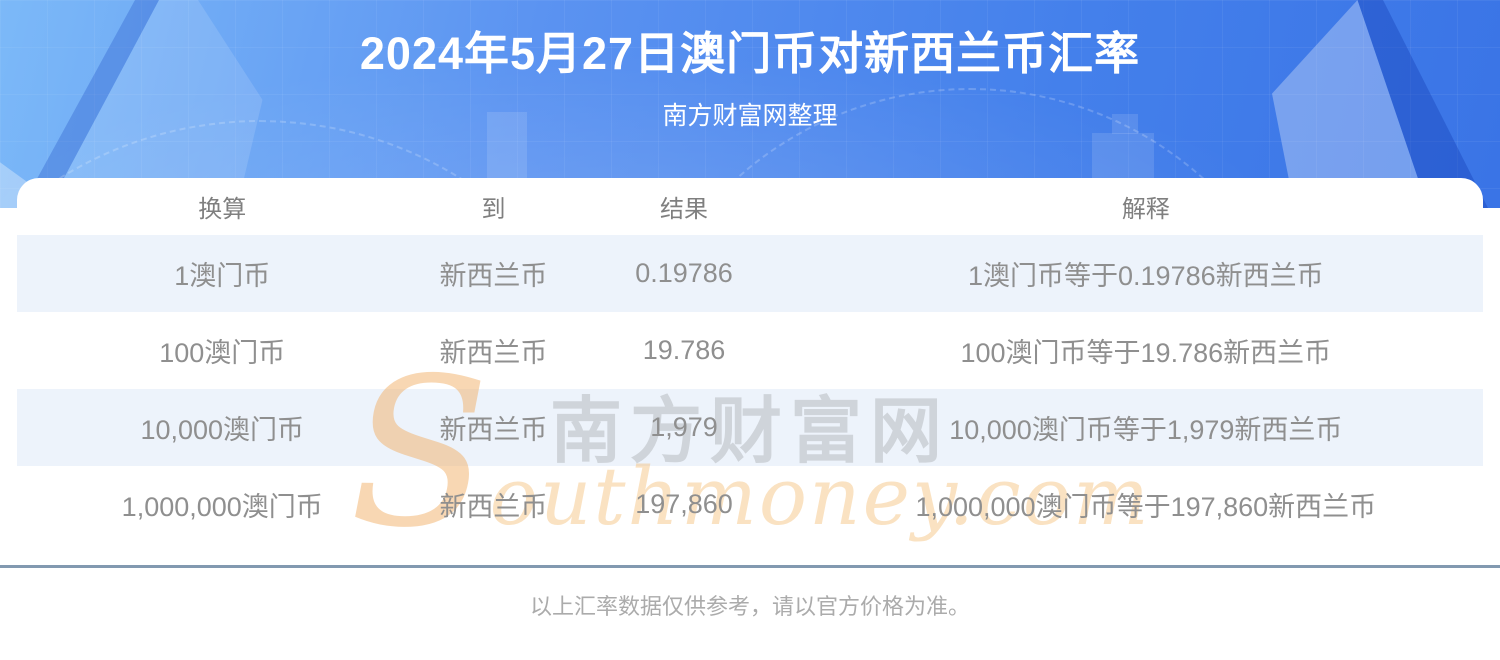  Describe the element at coordinates (222, 209) in the screenshot. I see `column-header-conversion: 换算` at that location.